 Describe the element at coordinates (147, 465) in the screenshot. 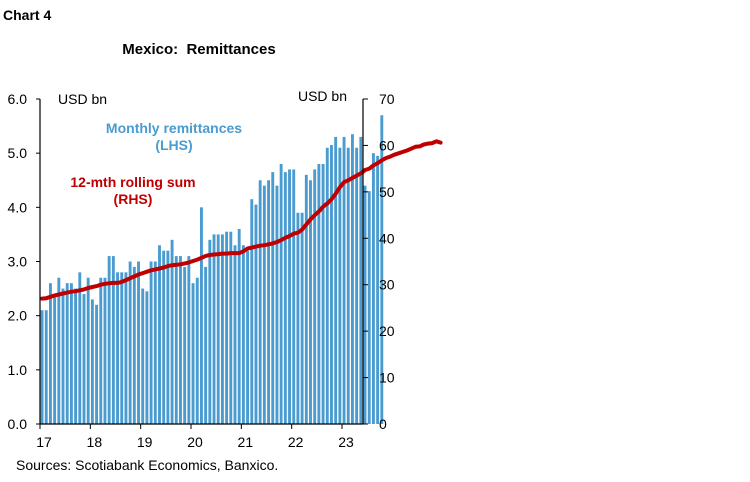

I see `source-note: Sources: Scotiabank Economics, Banxico.` at that location.